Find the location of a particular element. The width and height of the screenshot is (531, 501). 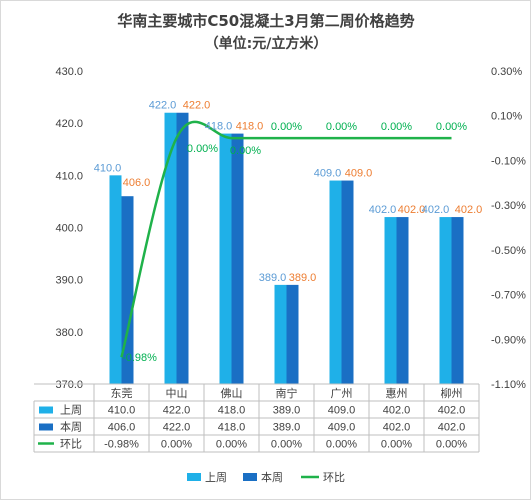

category-label: 佛山 is located at coordinates (232, 393).